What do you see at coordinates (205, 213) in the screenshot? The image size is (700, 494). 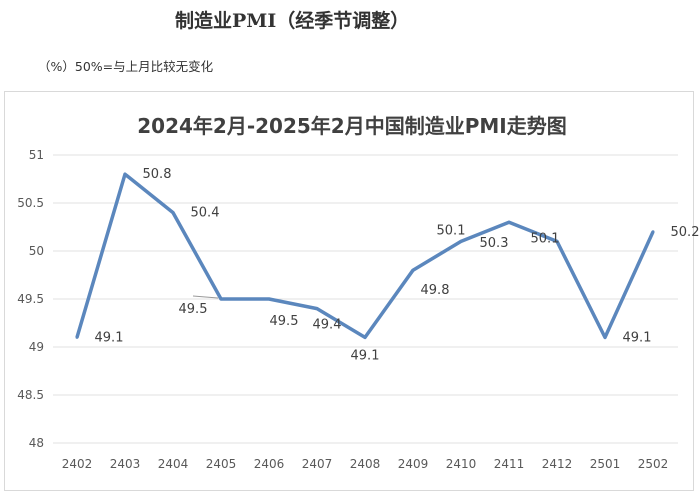 I see `data-label: 50.4` at bounding box center [205, 213].